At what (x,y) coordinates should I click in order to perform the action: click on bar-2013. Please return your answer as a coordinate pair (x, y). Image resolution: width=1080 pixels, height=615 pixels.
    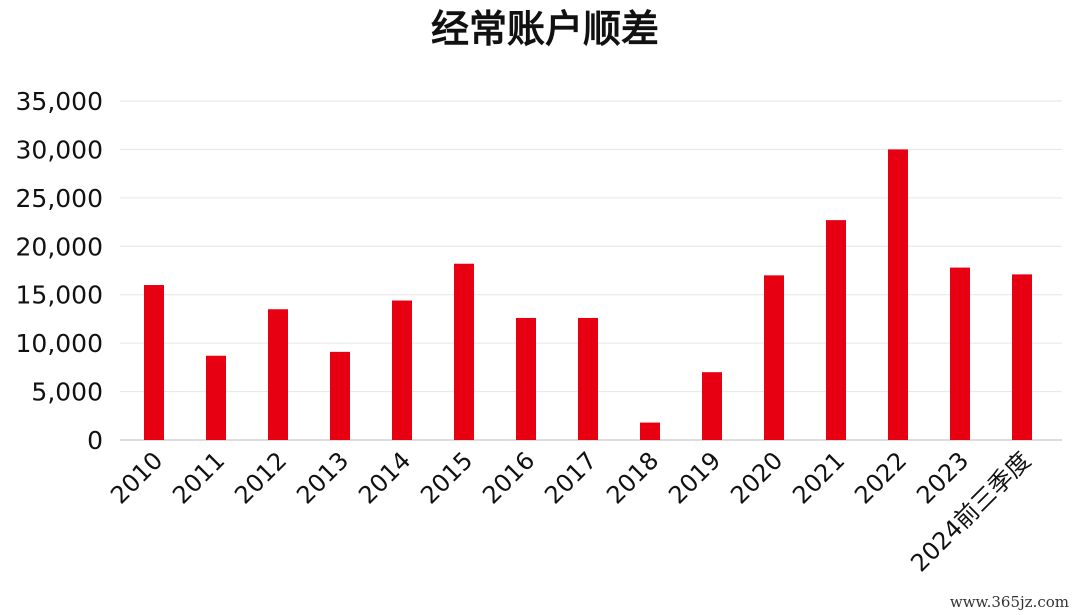
    Looking at the image, I should click on (340, 395).